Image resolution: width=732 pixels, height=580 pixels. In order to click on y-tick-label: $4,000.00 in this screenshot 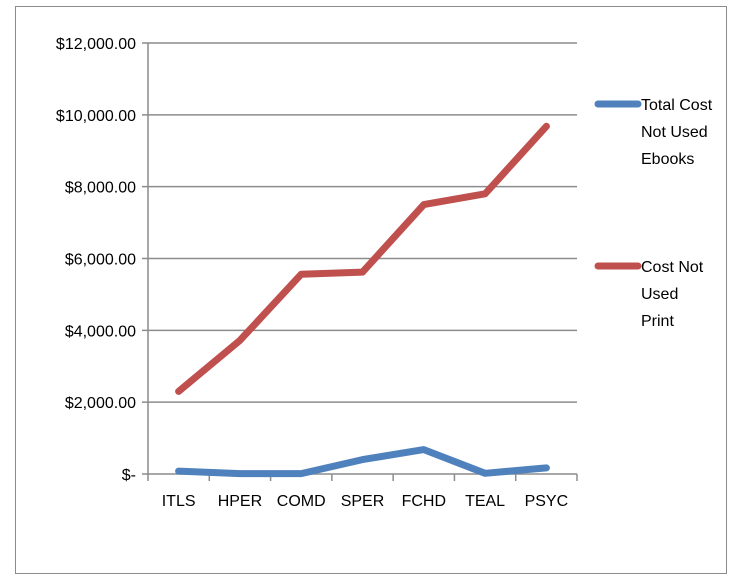, I will do `click(100, 331)`.